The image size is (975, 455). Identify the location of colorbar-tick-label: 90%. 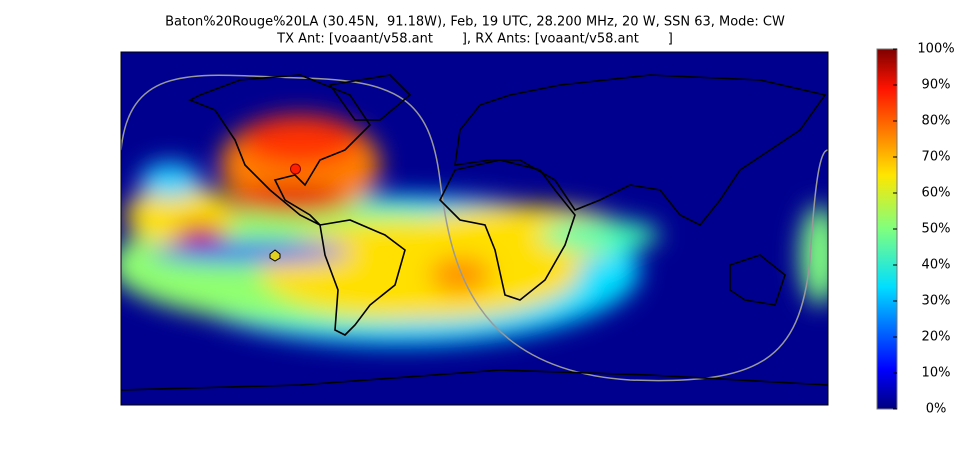
(936, 85).